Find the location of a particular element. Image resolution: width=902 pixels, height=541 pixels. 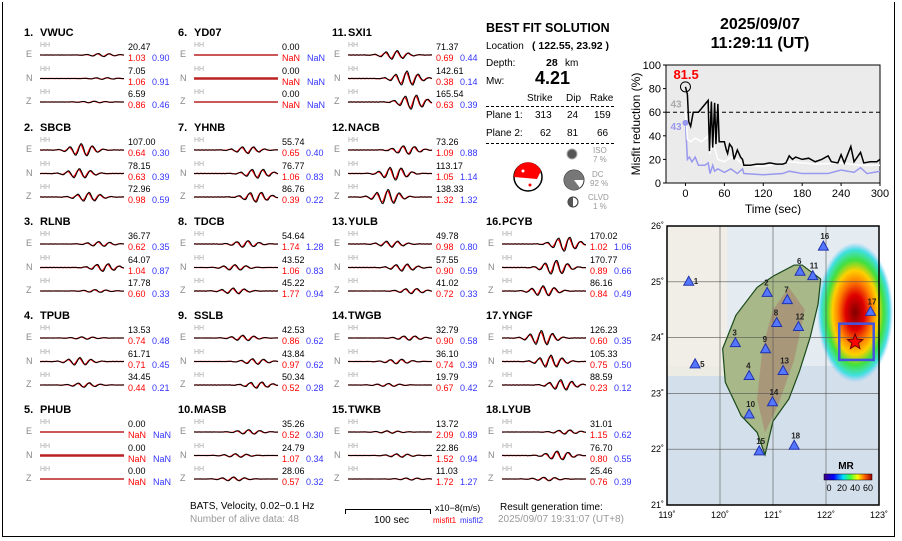

misfit2-value: 0.32 is located at coordinates (315, 482).